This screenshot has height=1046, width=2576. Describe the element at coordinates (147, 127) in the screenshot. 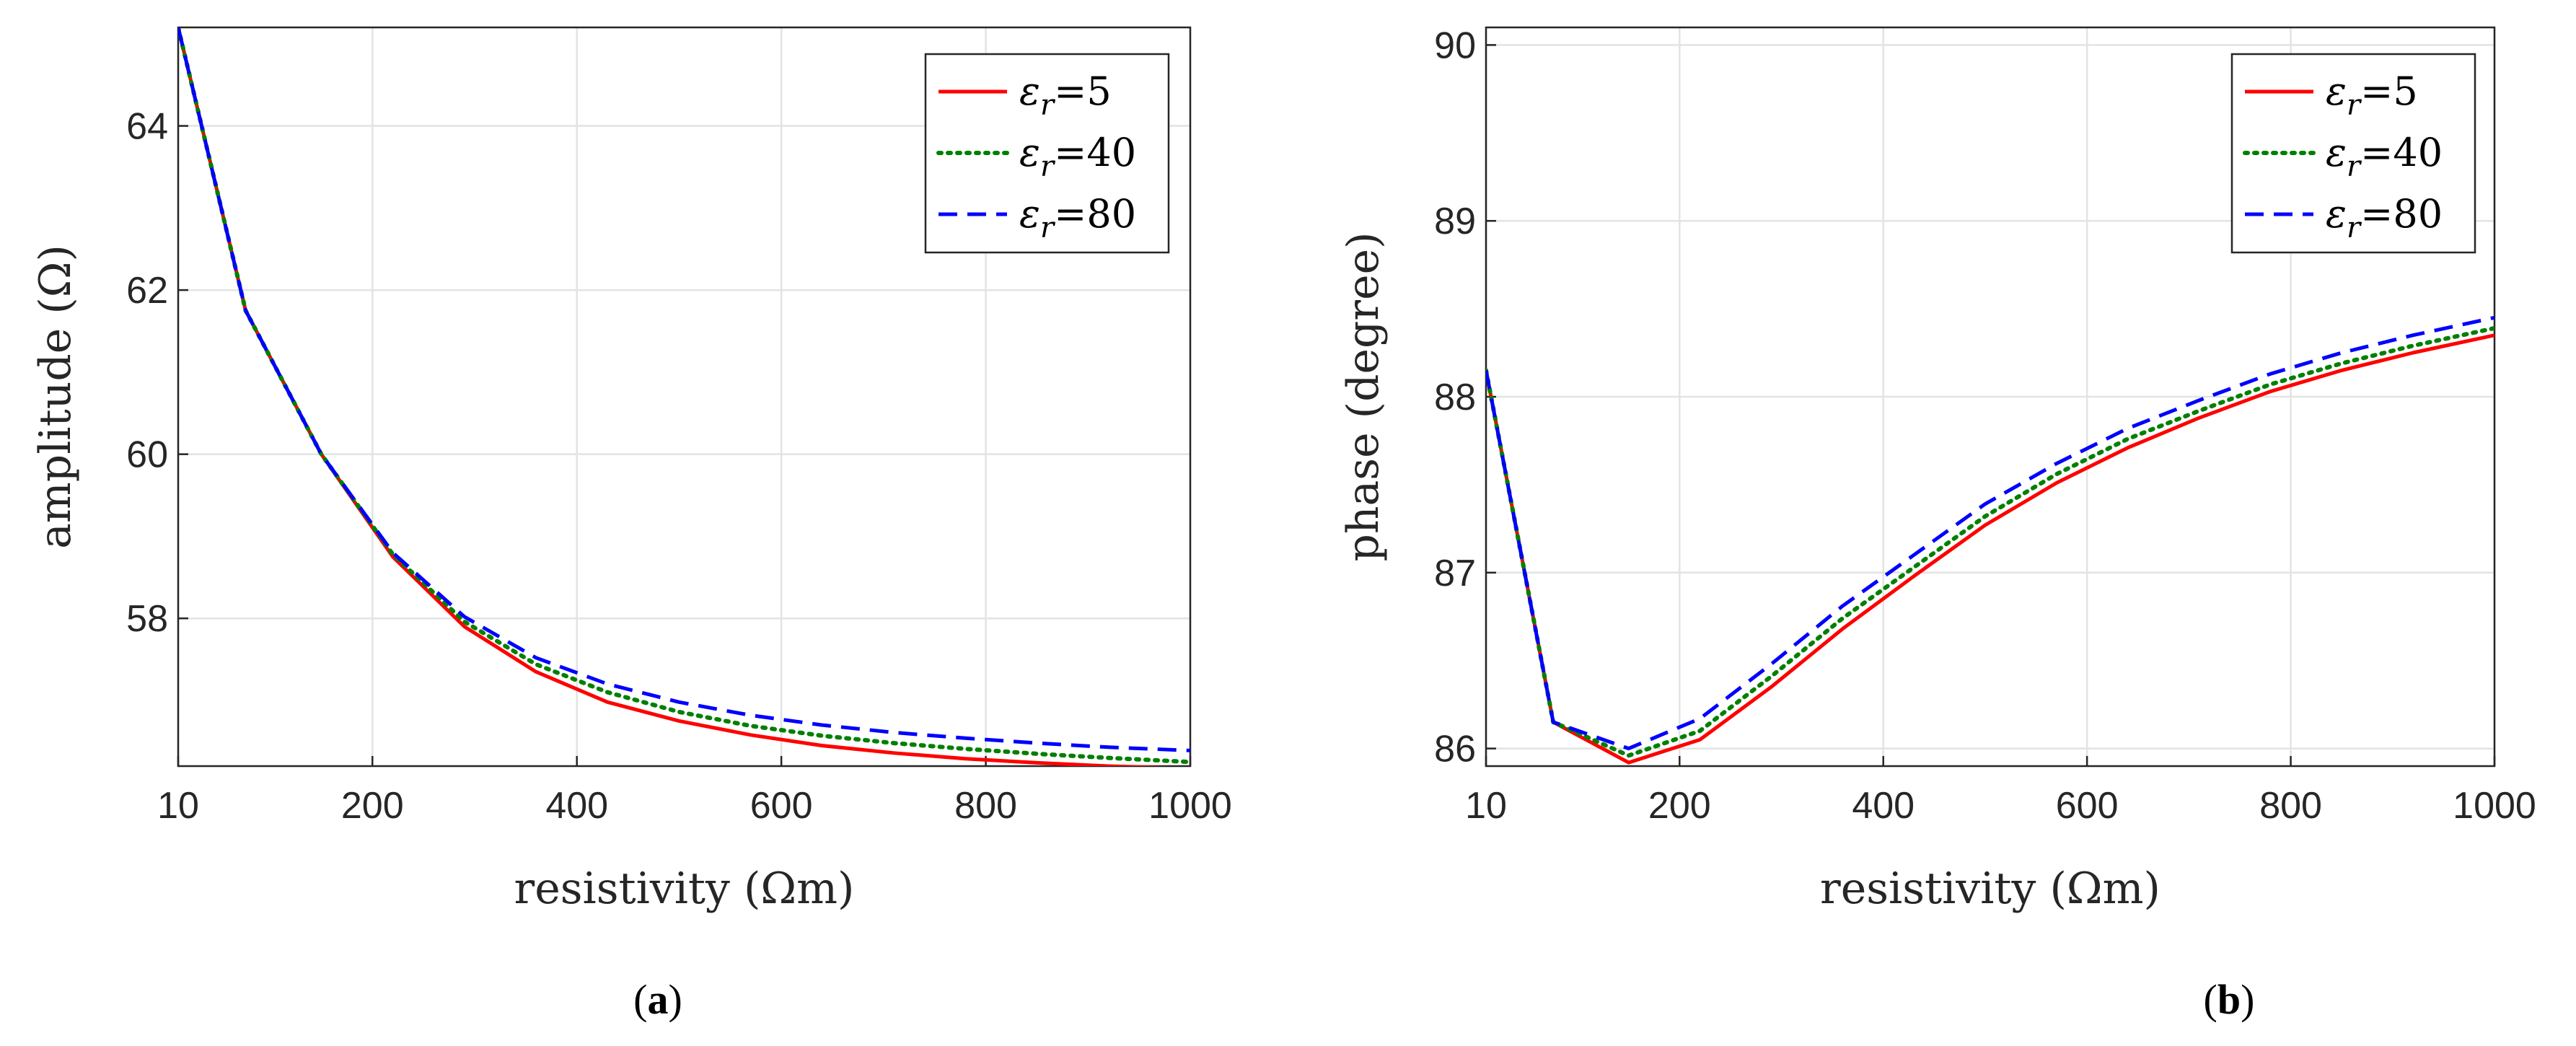

I see `y-tick-label: 64` at that location.